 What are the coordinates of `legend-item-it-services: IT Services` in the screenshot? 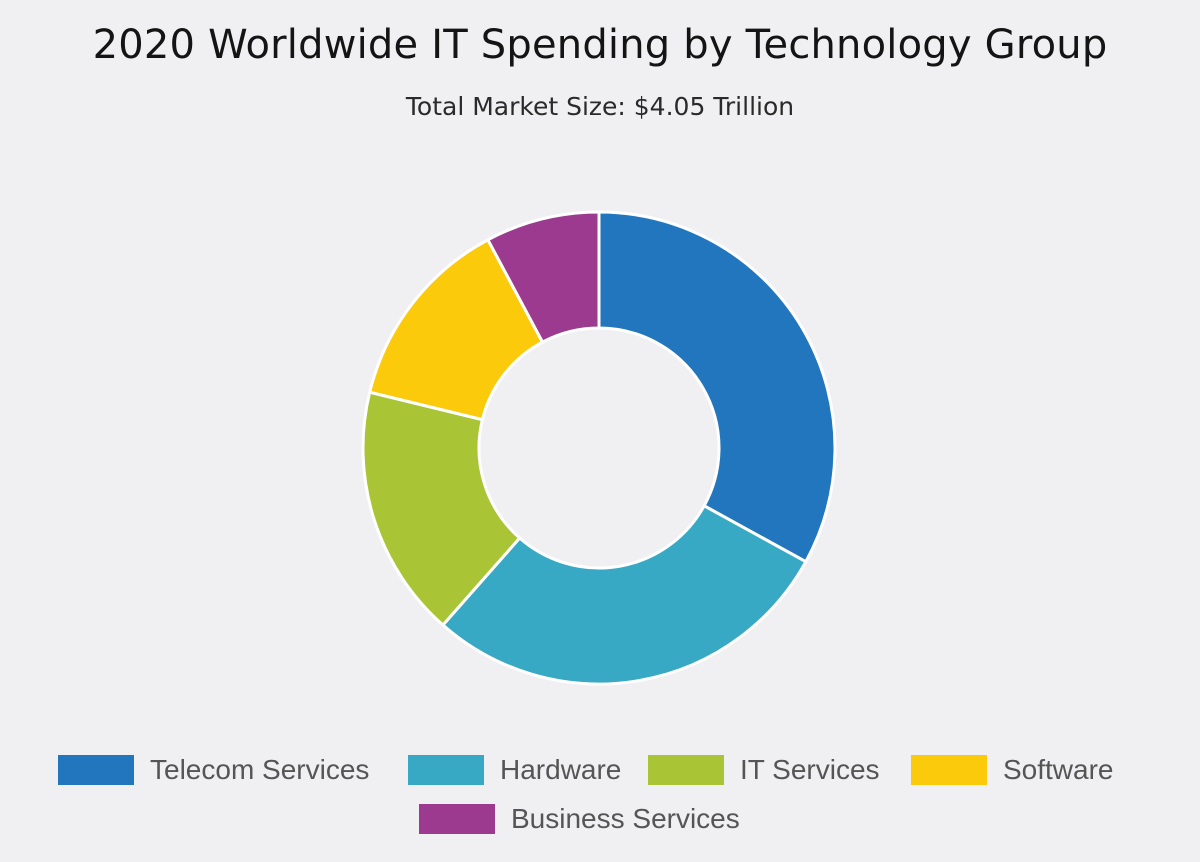 It's located at (764, 770).